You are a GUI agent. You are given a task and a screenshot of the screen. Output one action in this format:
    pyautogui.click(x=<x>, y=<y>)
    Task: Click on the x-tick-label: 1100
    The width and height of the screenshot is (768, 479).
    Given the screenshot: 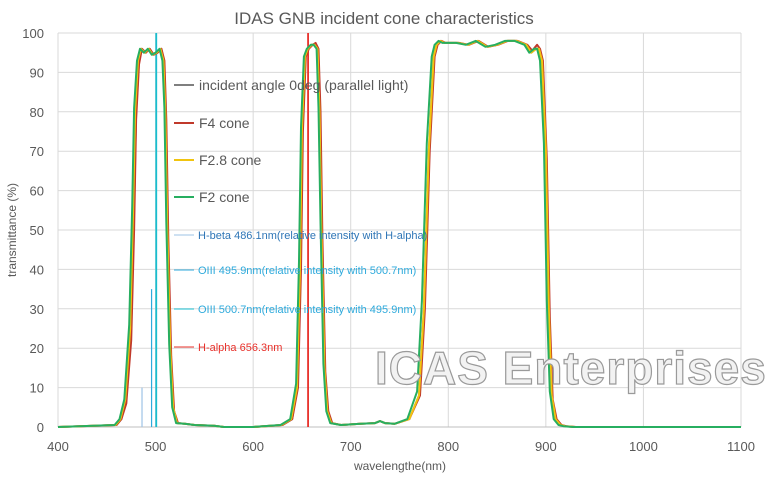 What is the action you would take?
    pyautogui.click(x=741, y=446)
    